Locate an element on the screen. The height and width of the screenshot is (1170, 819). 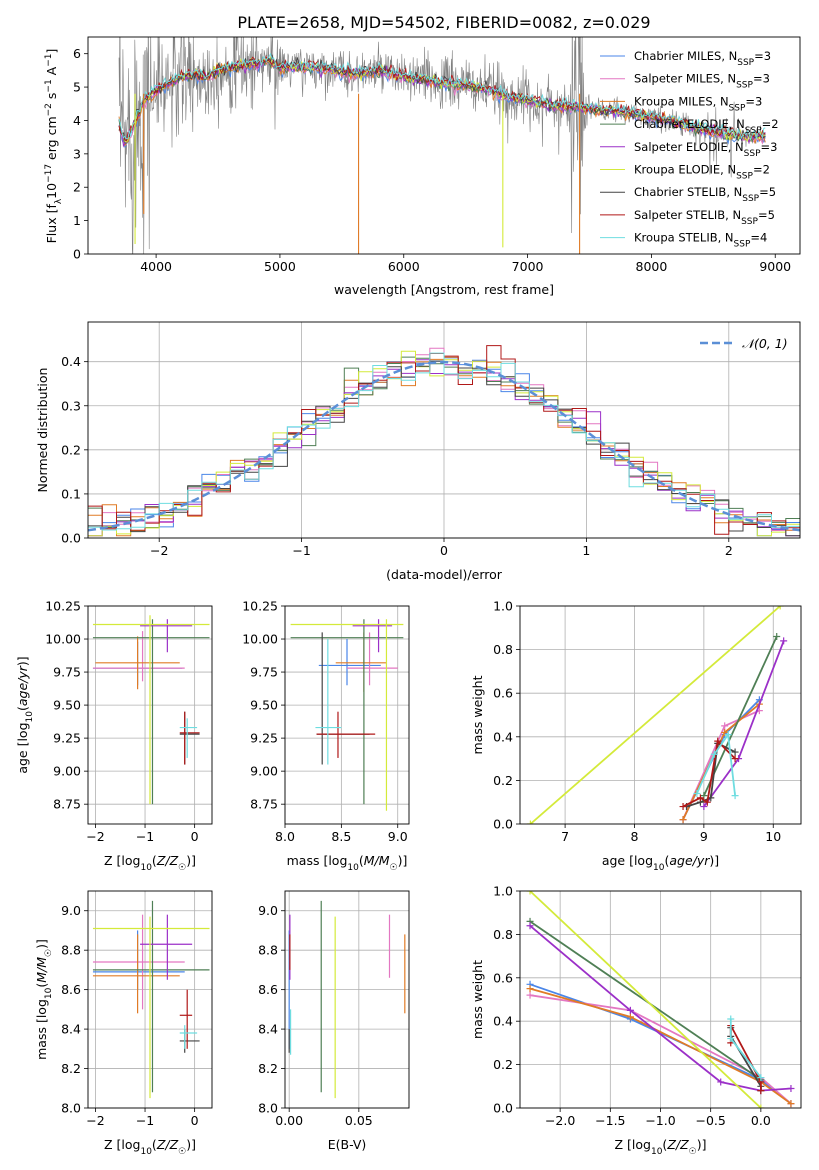
mass_weight_vs_Z-xlabel: Z [log10(Z/Z☉)] is located at coordinates (661, 1147).